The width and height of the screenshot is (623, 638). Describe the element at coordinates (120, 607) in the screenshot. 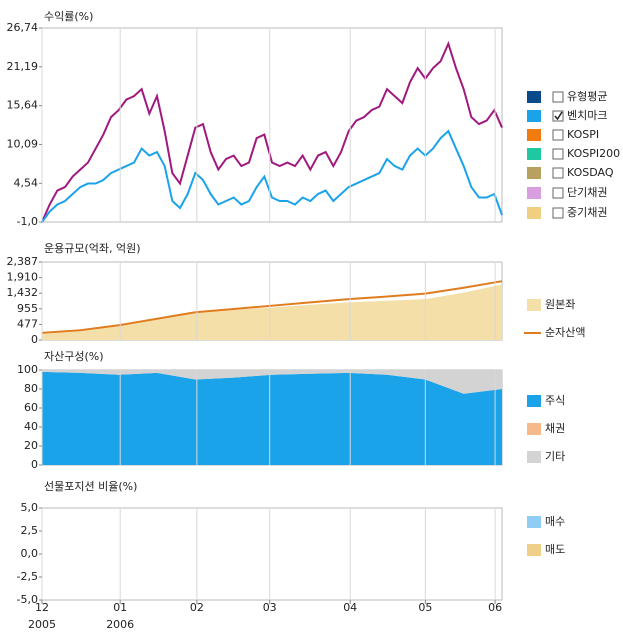

I see `x-tick-label: 01` at that location.